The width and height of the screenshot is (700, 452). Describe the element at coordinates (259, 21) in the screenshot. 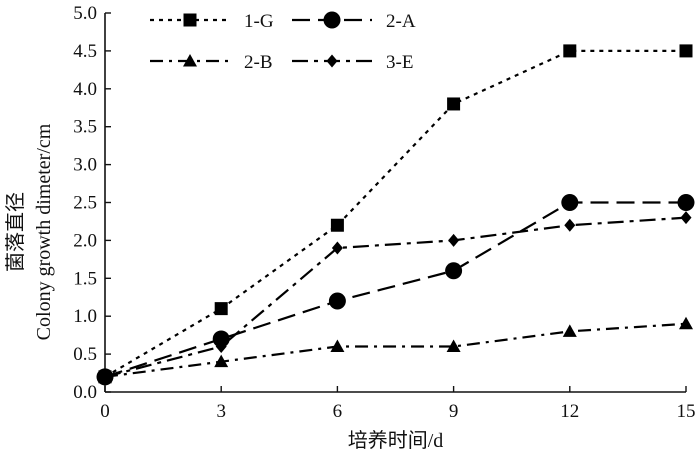

I see `legend-label: 1-G` at that location.